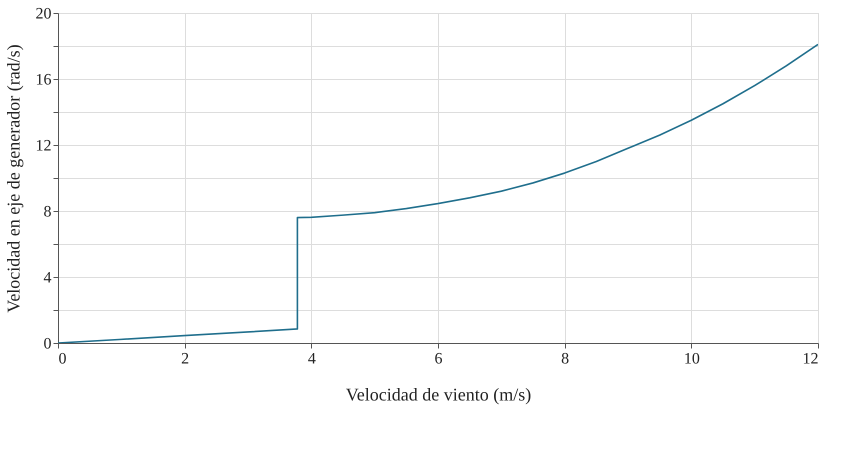  I want to click on y-tick-label: 4, so click(48, 278).